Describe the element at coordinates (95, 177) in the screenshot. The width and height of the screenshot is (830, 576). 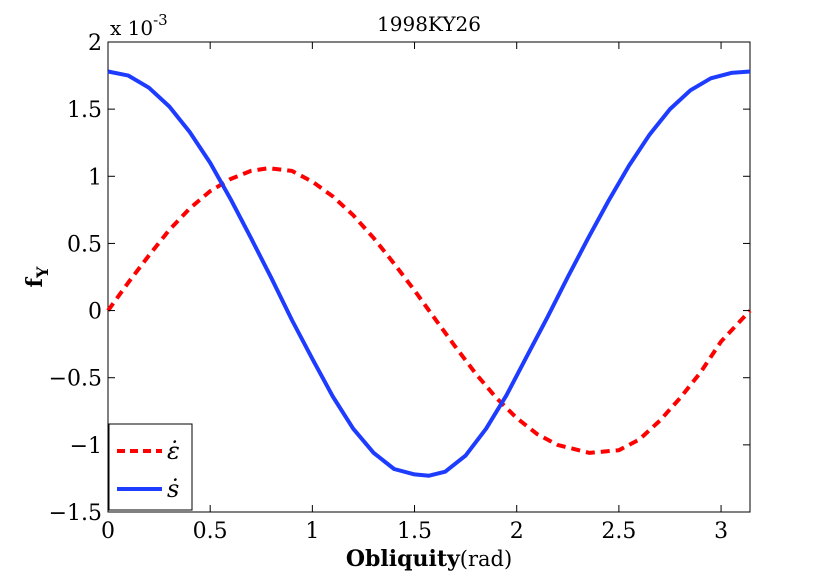
I see `y-tick-label: 1` at that location.